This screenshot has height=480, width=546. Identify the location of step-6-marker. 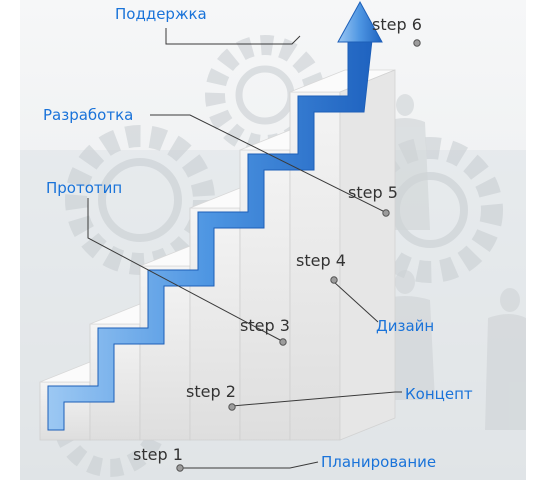
(417, 43).